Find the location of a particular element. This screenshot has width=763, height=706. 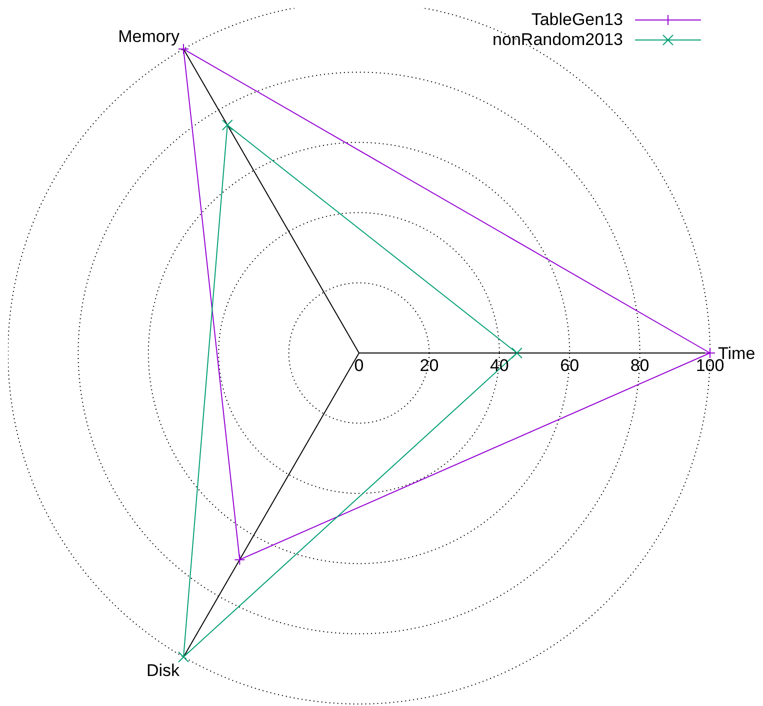

legend-label: nonRandom2013 is located at coordinates (557, 40).